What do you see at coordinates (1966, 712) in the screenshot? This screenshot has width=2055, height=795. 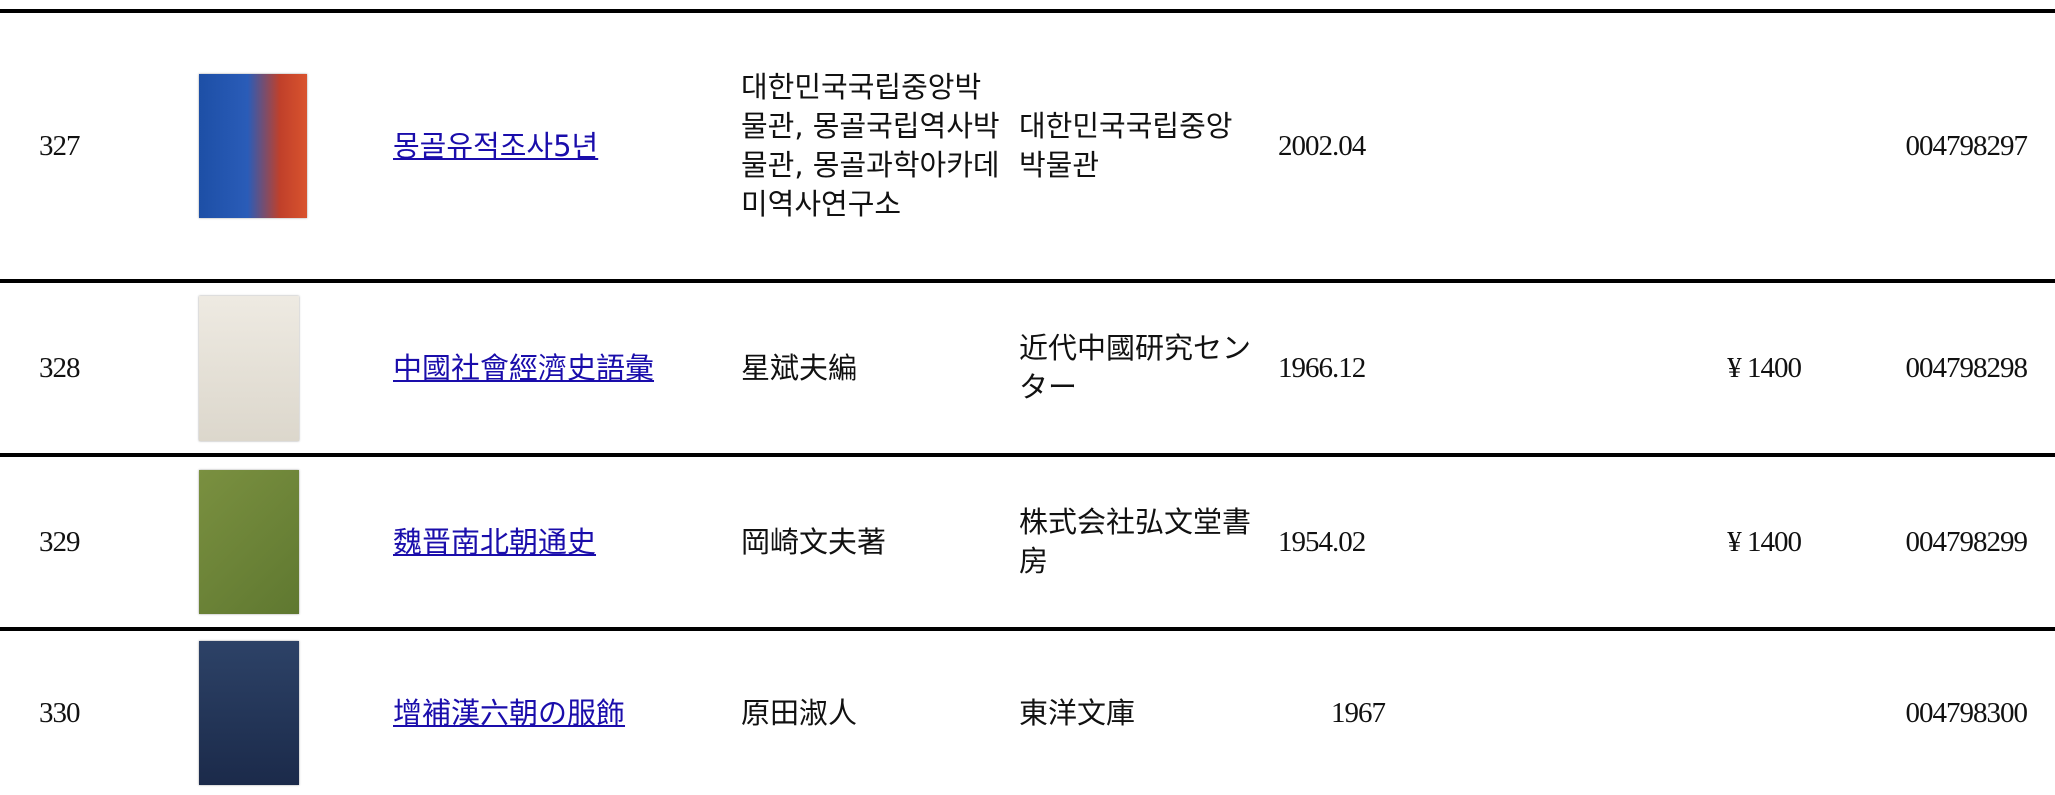 I see `book-id: 004798300` at bounding box center [1966, 712].